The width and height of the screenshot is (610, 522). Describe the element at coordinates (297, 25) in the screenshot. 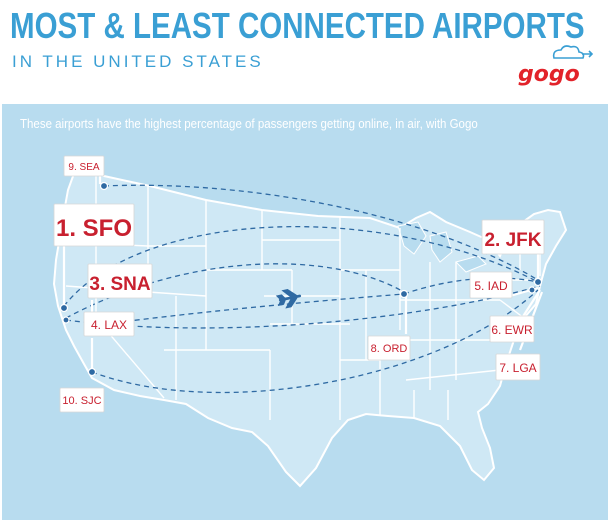

I see `page-title: MOST & LEAST CONNECTED AIRPORTS` at that location.